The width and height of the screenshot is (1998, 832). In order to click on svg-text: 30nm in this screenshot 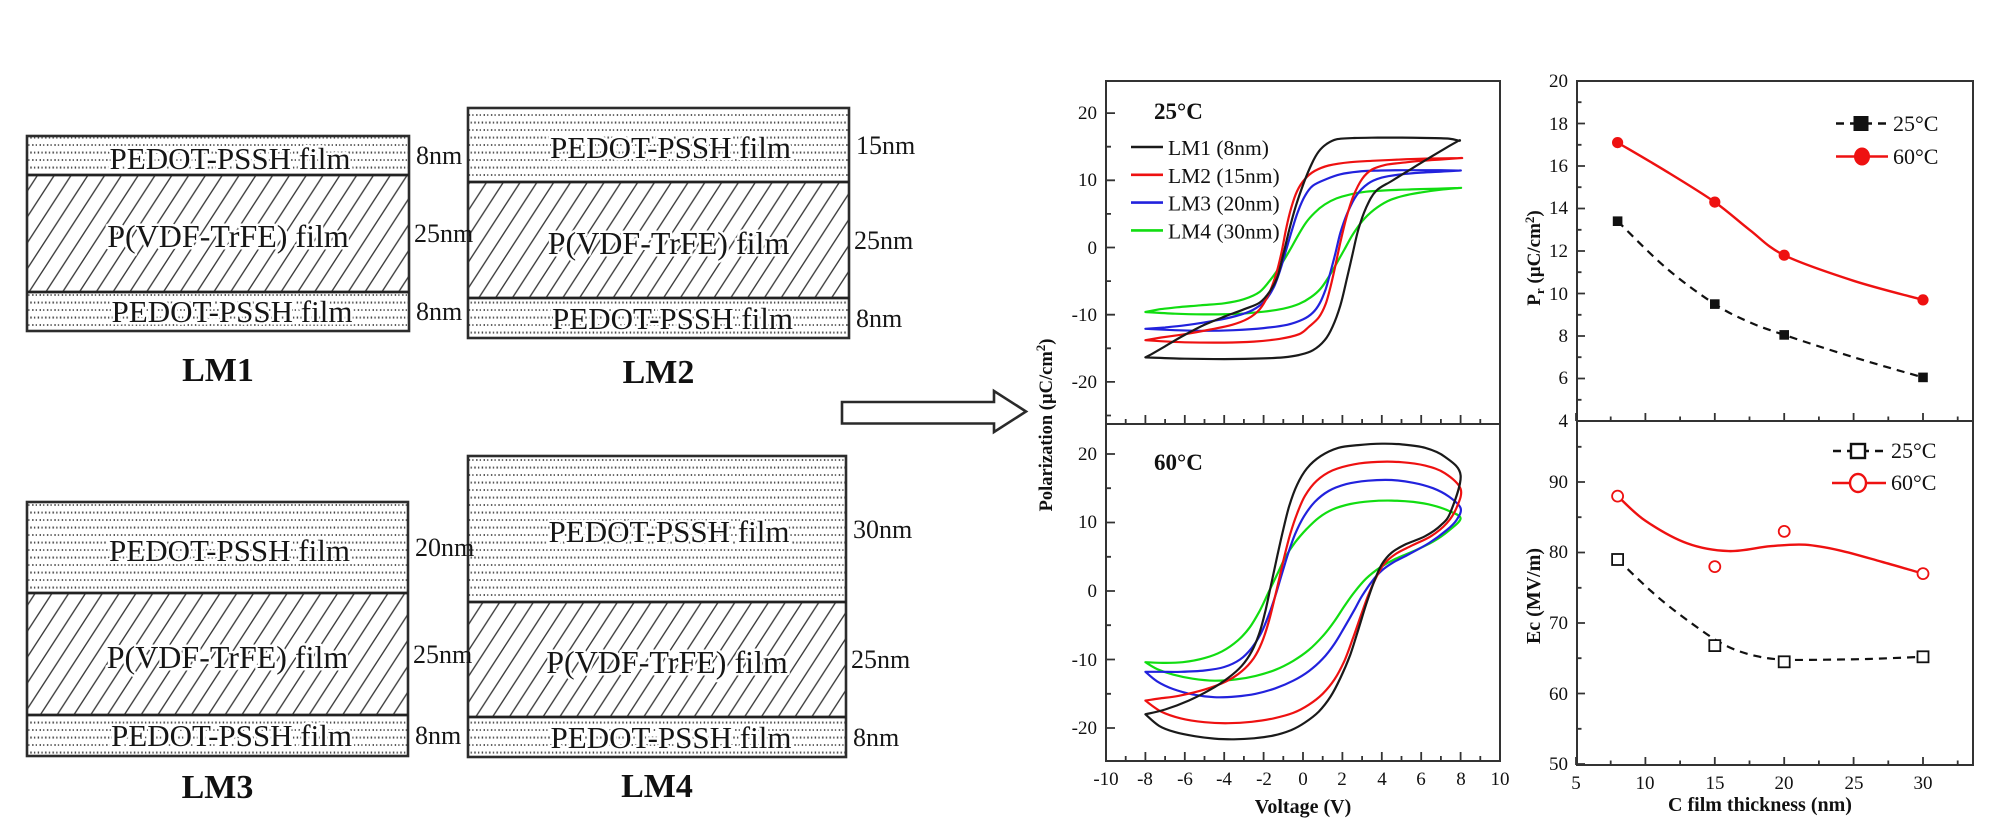, I will do `click(882, 529)`.